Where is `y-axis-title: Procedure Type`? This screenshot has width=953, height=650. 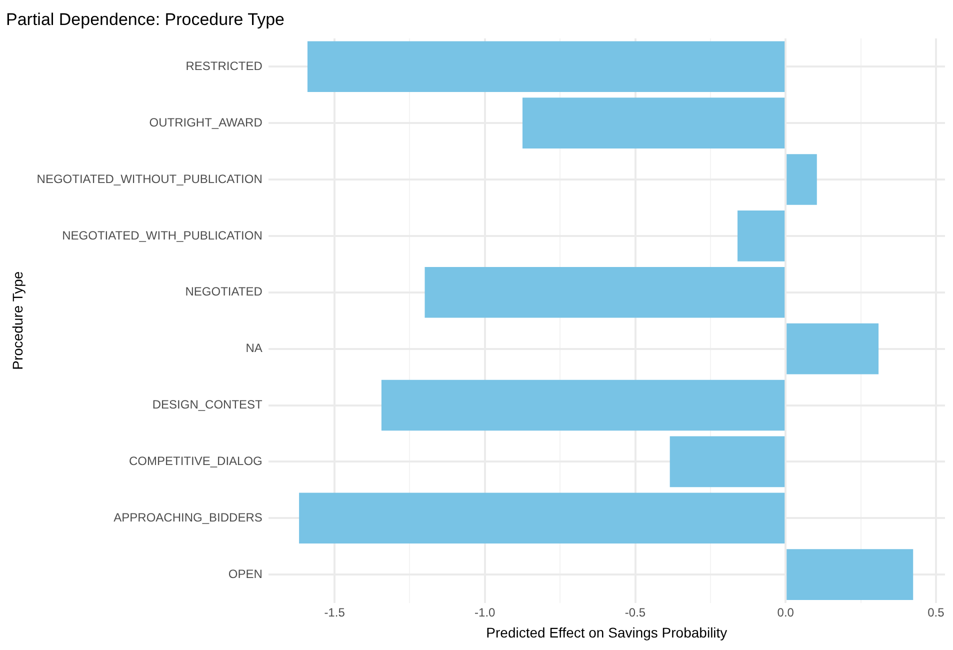 y-axis-title: Procedure Type is located at coordinates (17, 320).